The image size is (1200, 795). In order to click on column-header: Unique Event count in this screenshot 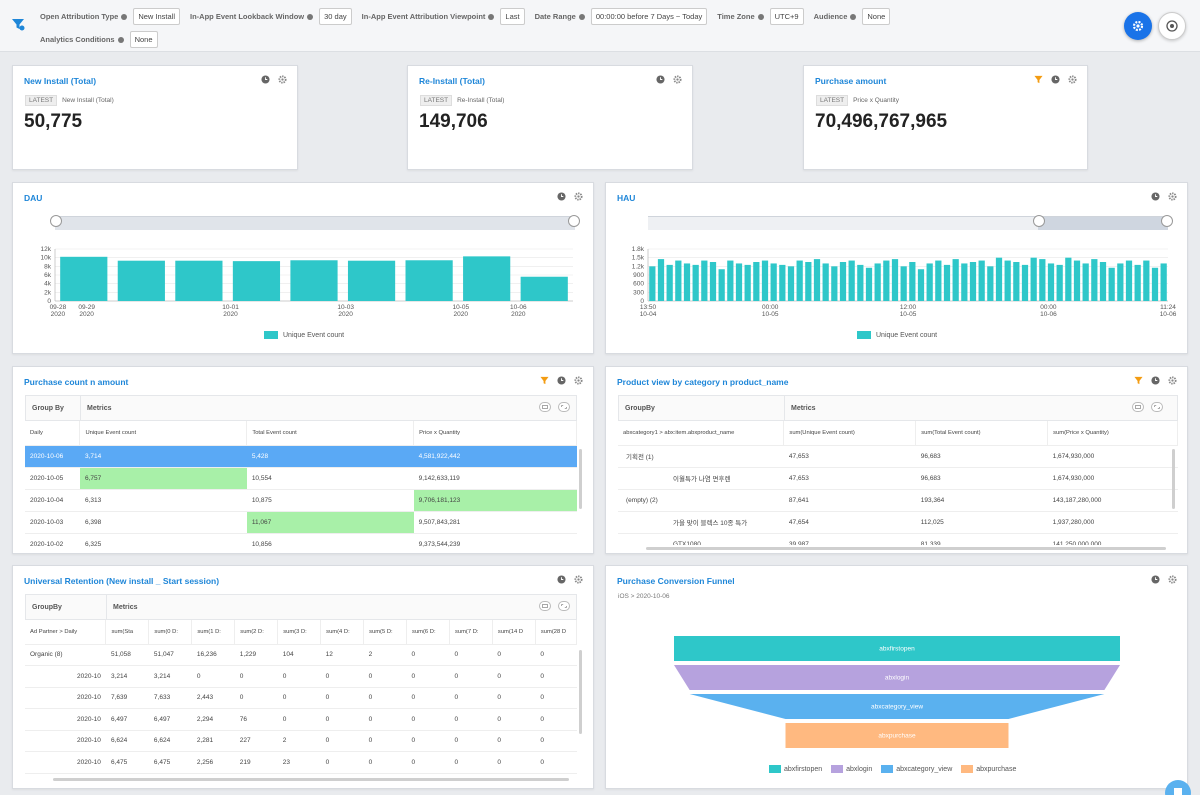, I will do `click(163, 433)`.